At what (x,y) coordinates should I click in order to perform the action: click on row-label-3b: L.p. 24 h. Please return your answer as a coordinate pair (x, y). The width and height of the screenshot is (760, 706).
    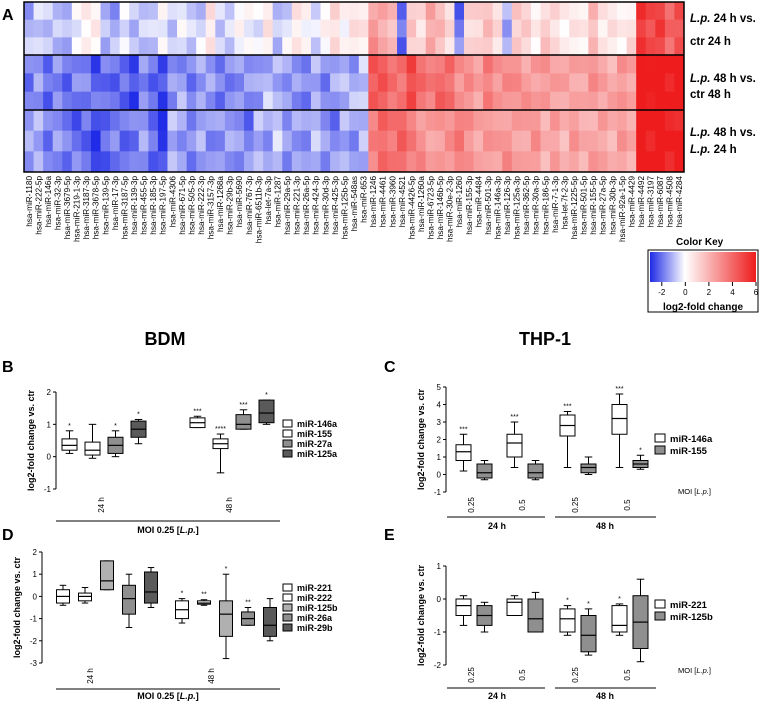
    Looking at the image, I should click on (713, 150).